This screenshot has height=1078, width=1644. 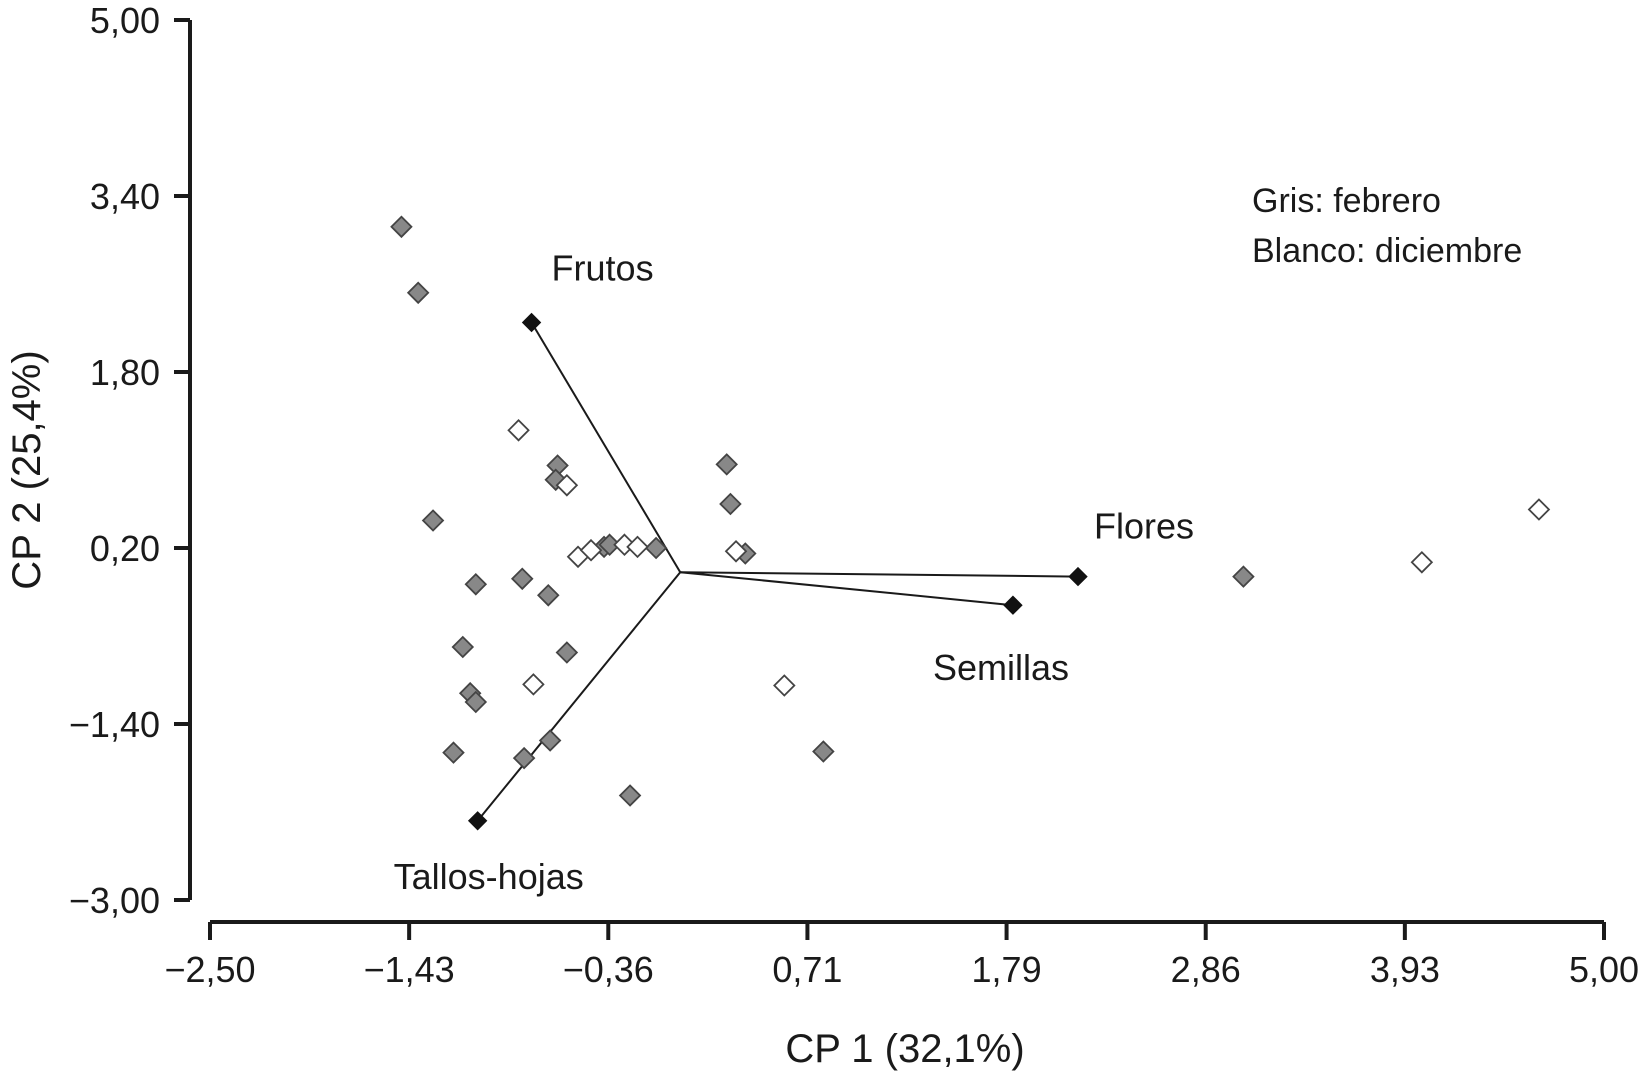 What do you see at coordinates (125, 196) in the screenshot?
I see `y-tick-label: 3,40` at bounding box center [125, 196].